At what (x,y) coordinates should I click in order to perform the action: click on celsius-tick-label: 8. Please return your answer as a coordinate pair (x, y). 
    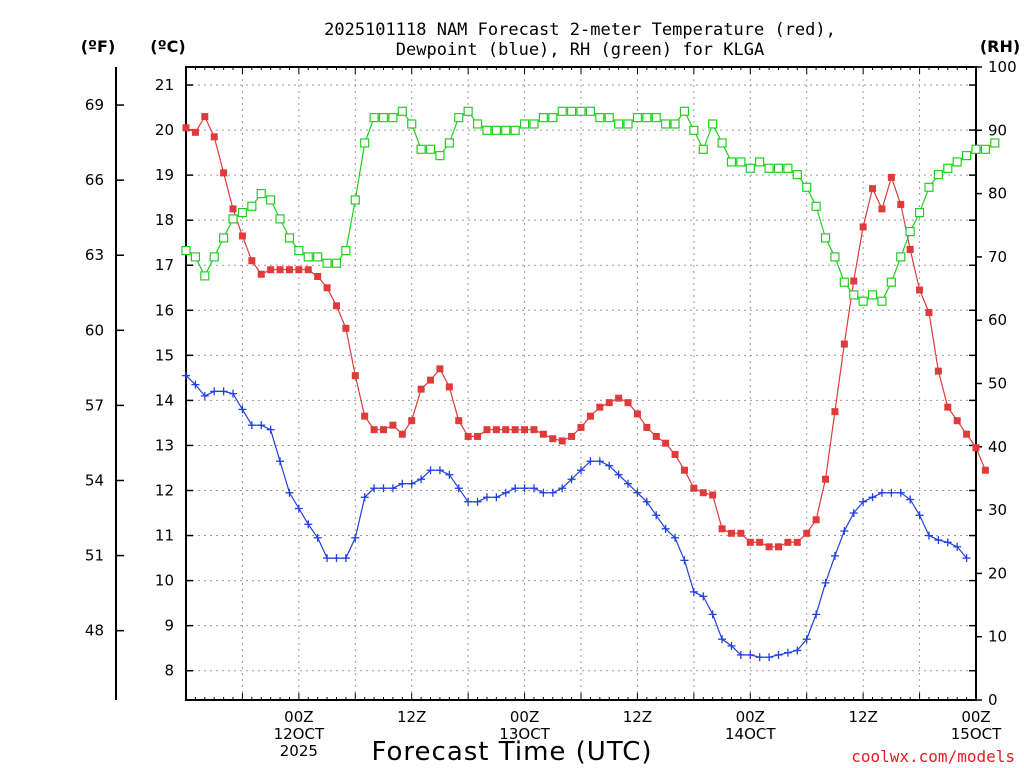
    Looking at the image, I should click on (169, 671).